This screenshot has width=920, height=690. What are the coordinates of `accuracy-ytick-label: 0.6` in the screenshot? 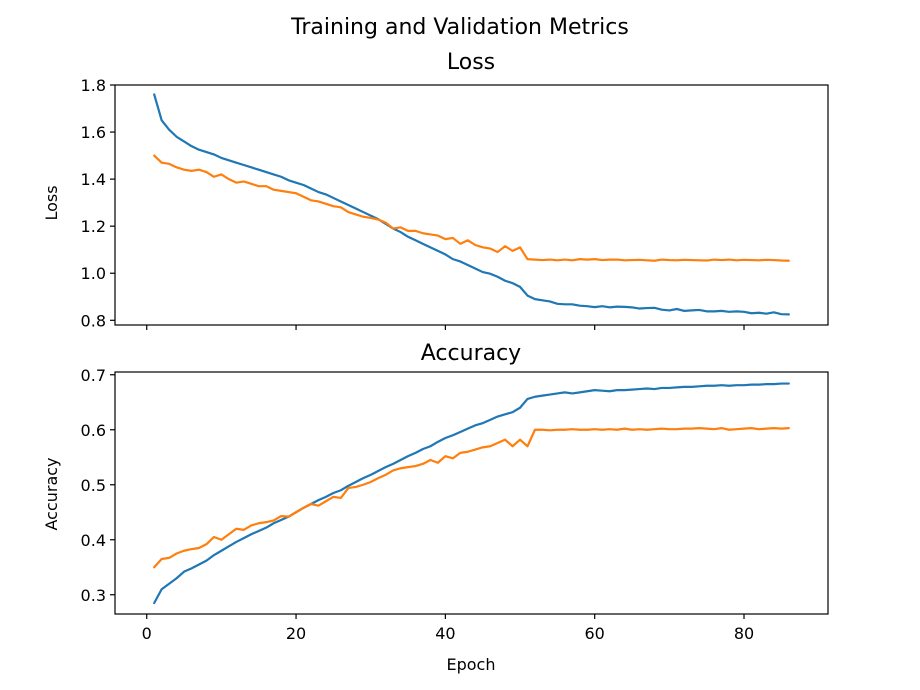 It's located at (93, 430).